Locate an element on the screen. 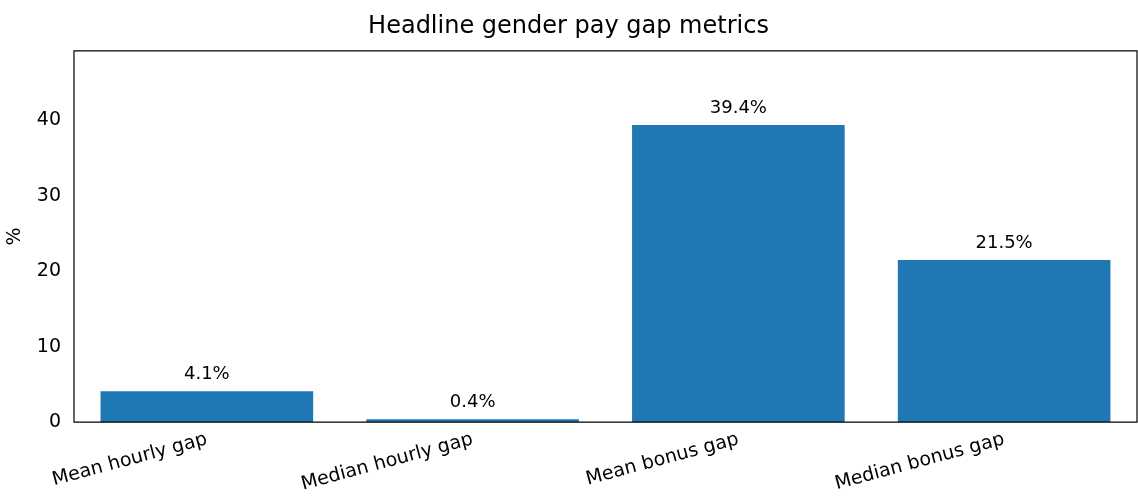  data-label: 21.5% is located at coordinates (1004, 241).